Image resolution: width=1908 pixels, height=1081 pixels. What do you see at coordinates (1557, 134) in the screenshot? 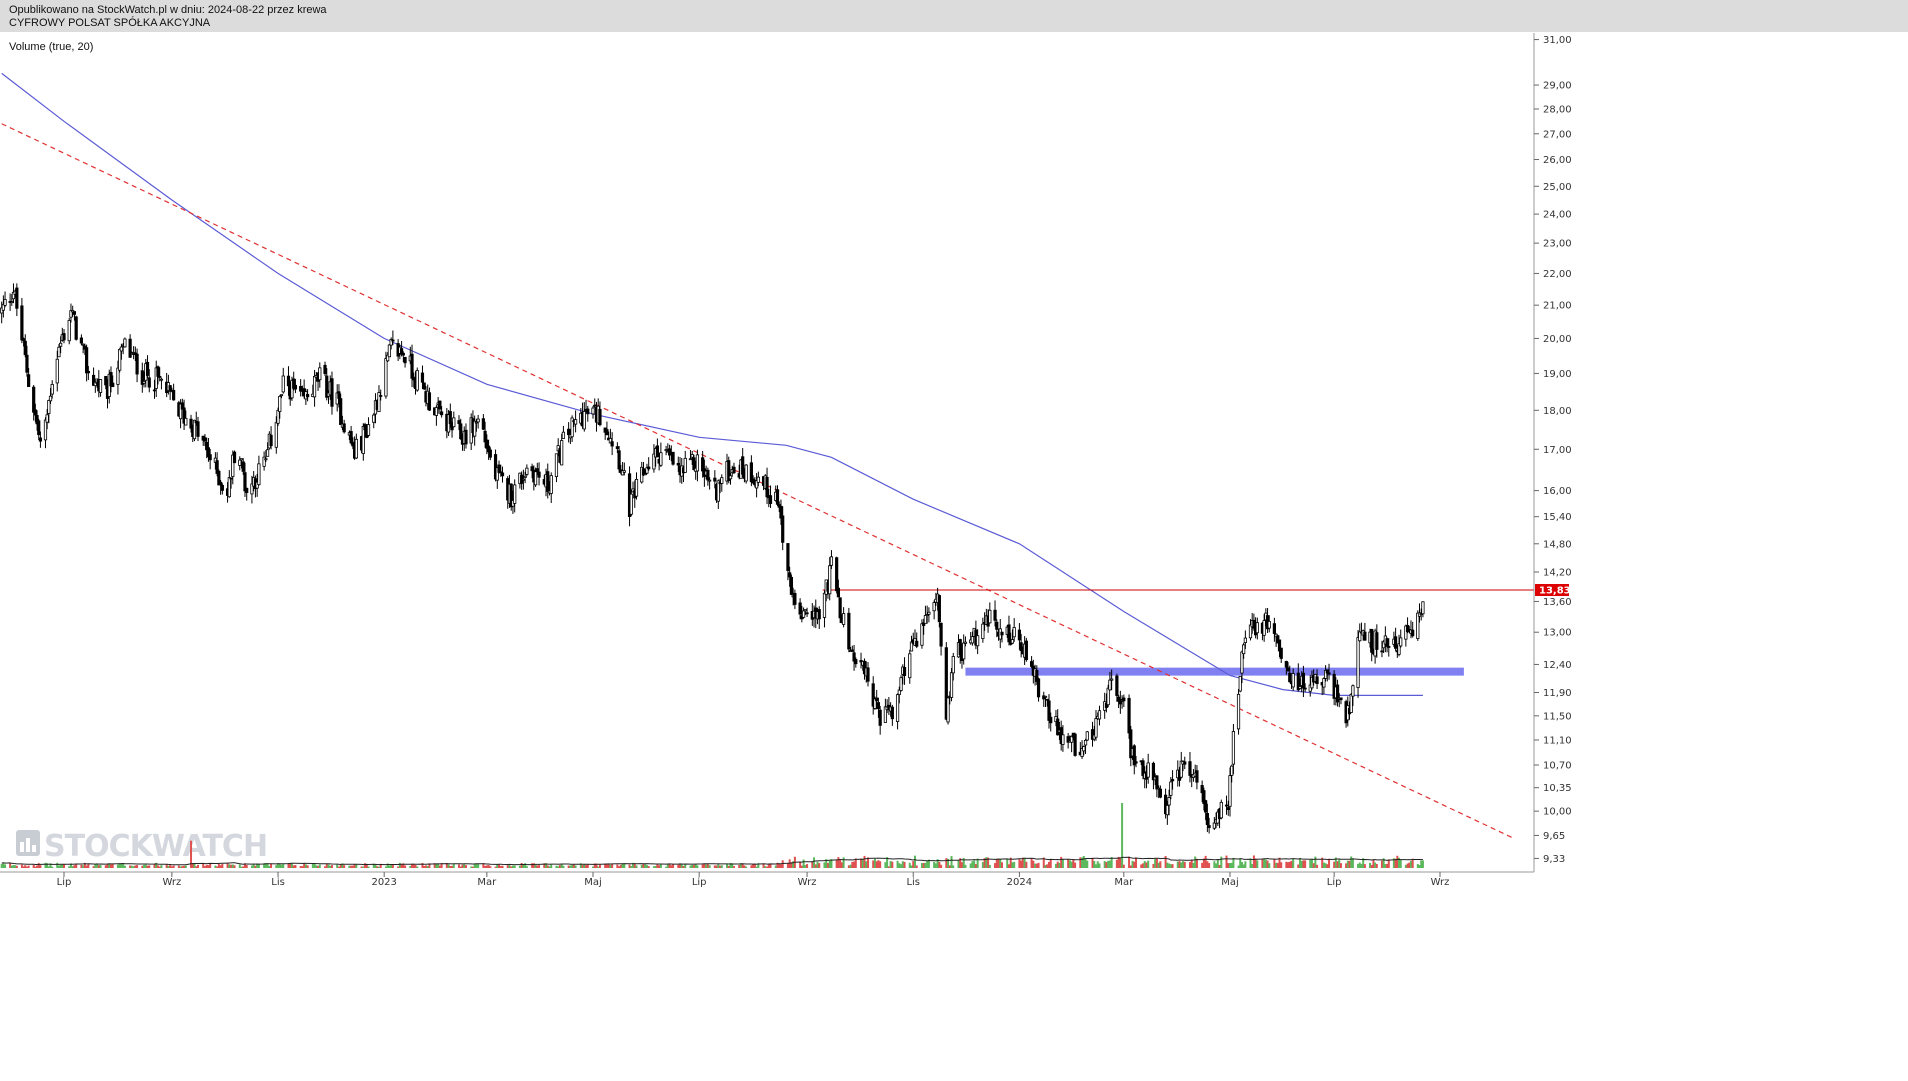
I see `y-tick-label: 27,00` at bounding box center [1557, 134].